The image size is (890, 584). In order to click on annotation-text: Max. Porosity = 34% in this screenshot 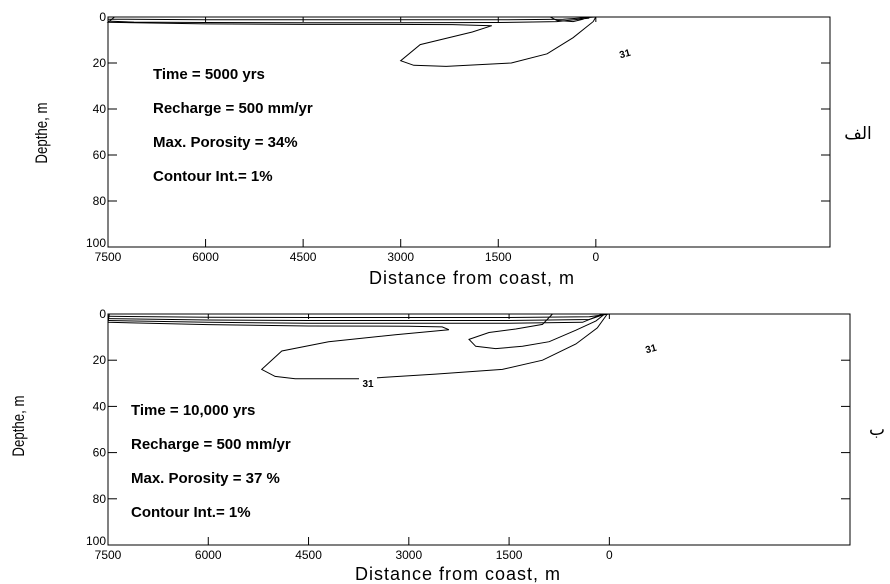, I will do `click(225, 142)`.